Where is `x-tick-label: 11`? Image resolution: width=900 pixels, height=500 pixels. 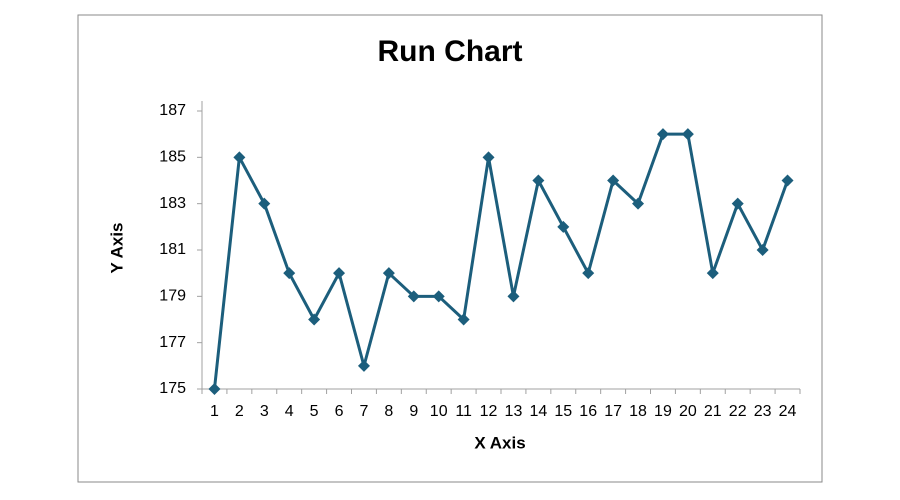 x-tick-label: 11 is located at coordinates (463, 411).